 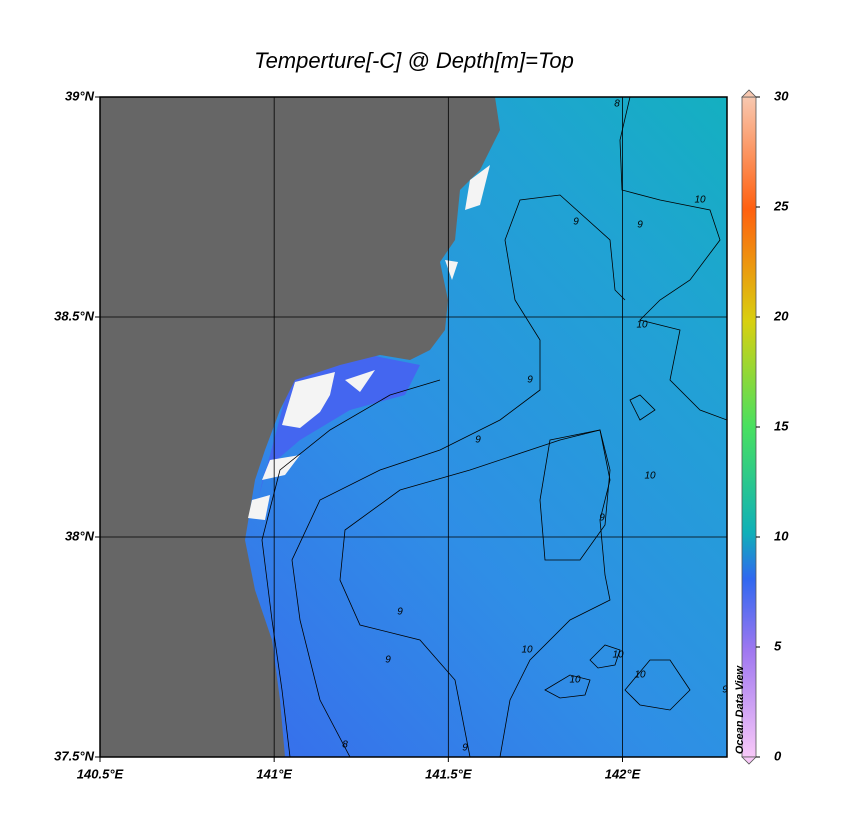 What do you see at coordinates (74, 755) in the screenshot?
I see `y-tick-label: 37.5°N` at bounding box center [74, 755].